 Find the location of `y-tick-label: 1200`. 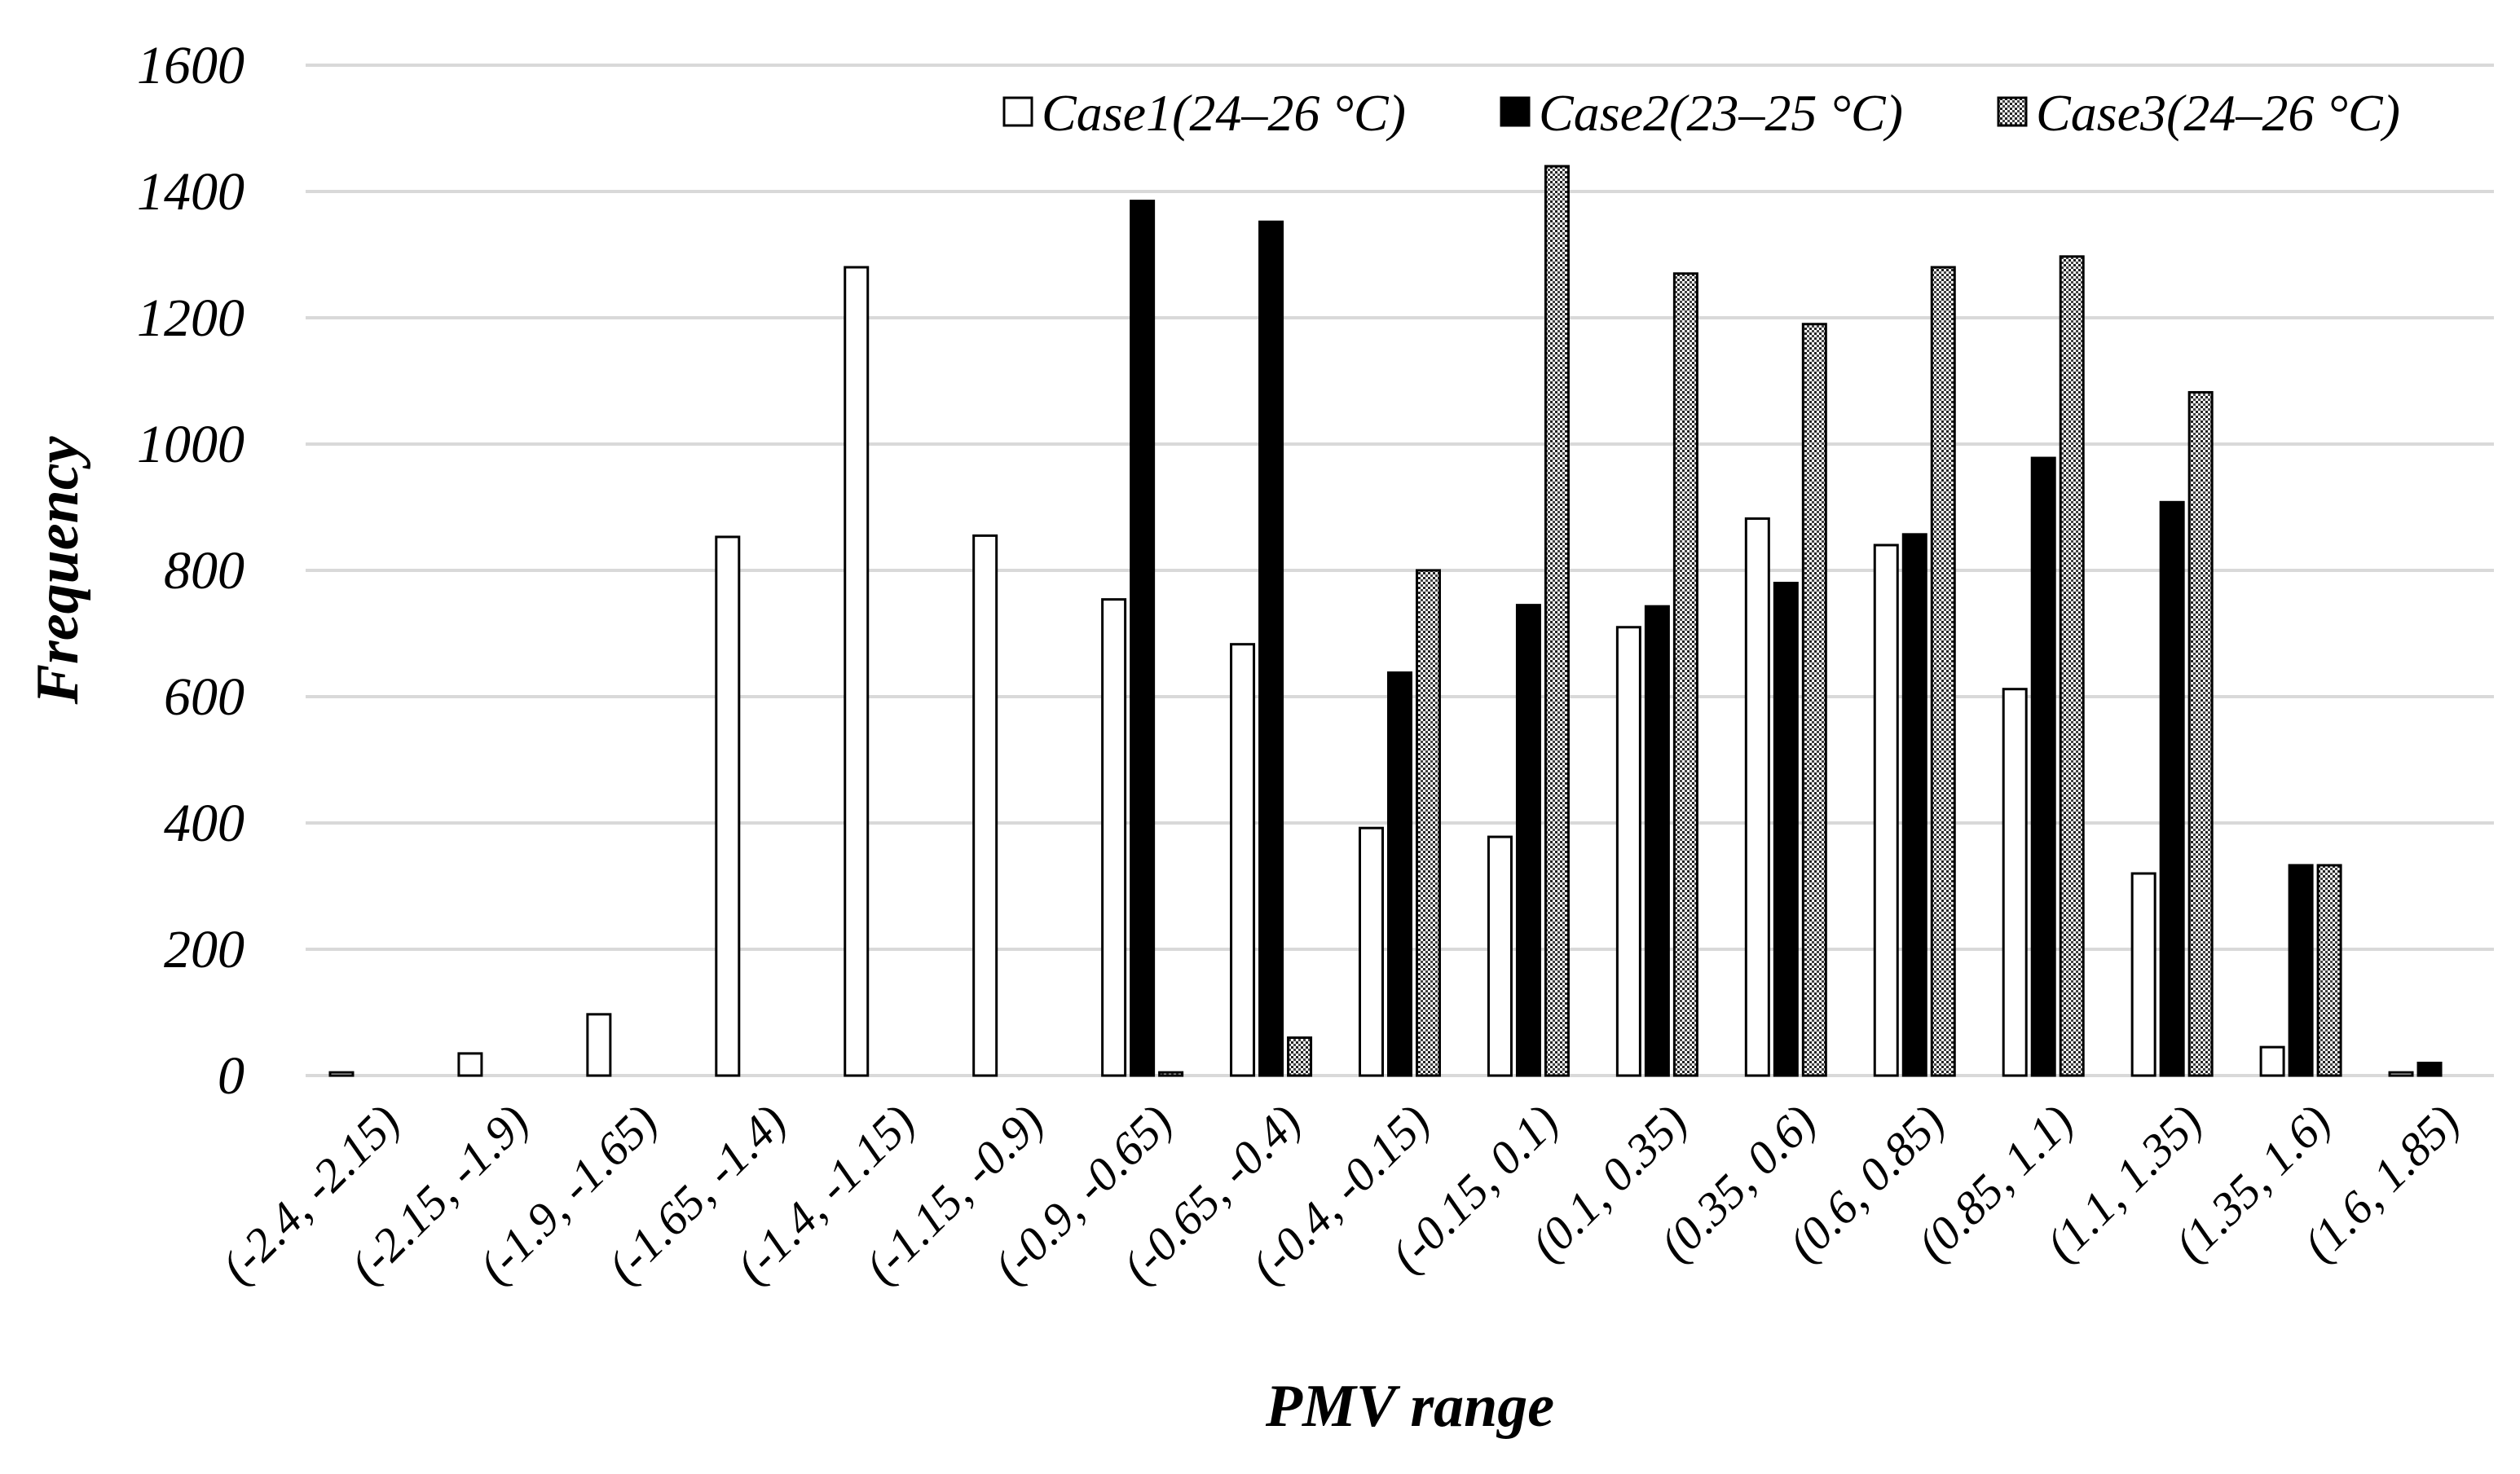

y-tick-label: 1200 is located at coordinates (191, 318).